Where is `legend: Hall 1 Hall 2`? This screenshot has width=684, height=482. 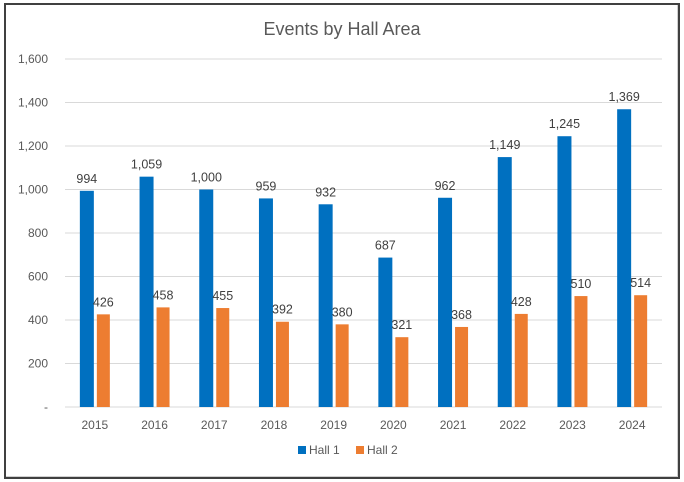
legend: Hall 1 Hall 2 is located at coordinates (348, 450).